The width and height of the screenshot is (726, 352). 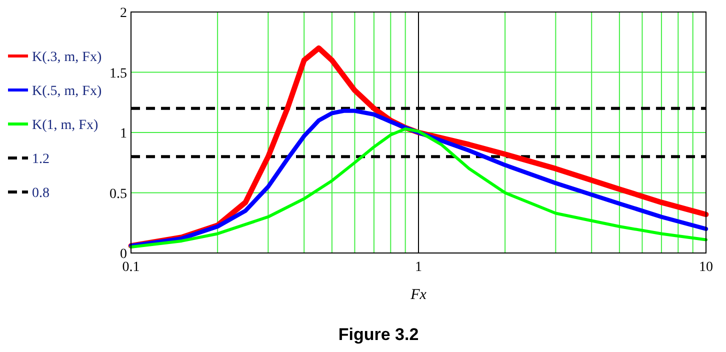 What do you see at coordinates (706, 267) in the screenshot?
I see `x-tick-label: 10` at bounding box center [706, 267].